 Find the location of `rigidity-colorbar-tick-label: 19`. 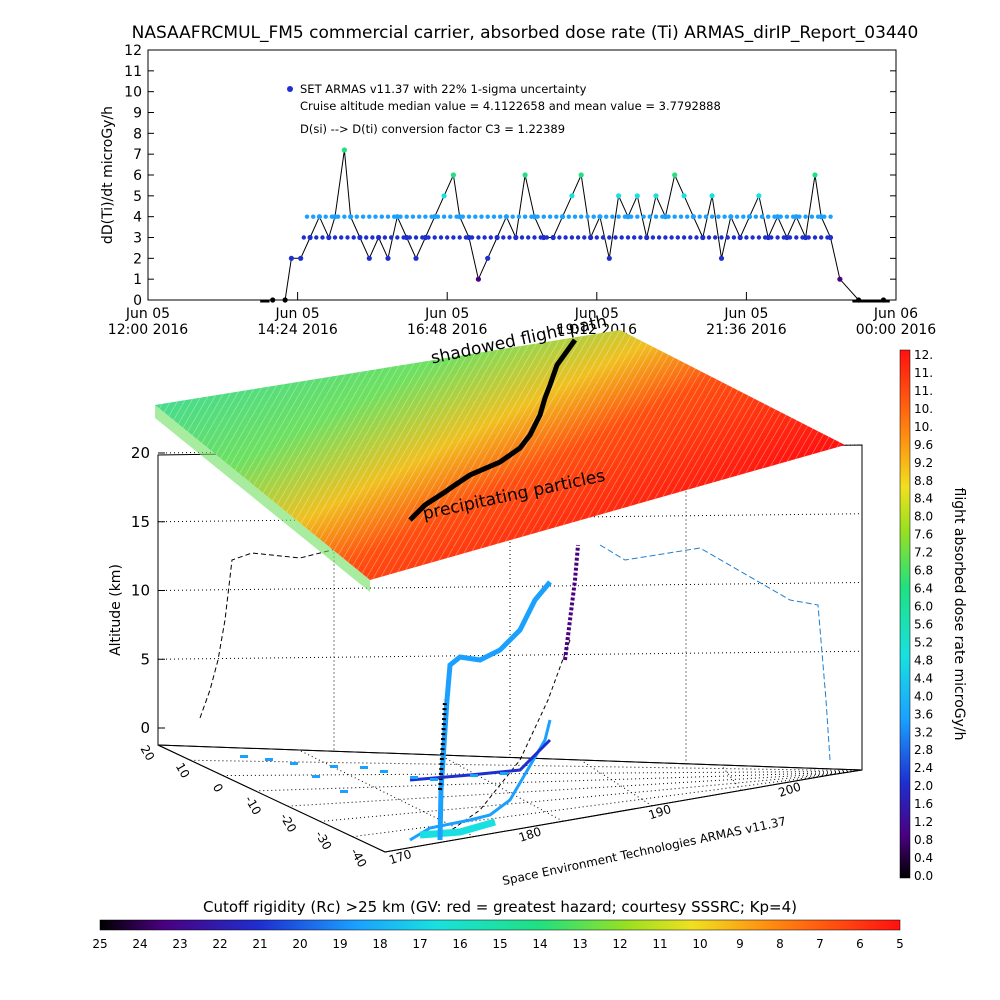

rigidity-colorbar-tick-label: 19 is located at coordinates (339, 944).